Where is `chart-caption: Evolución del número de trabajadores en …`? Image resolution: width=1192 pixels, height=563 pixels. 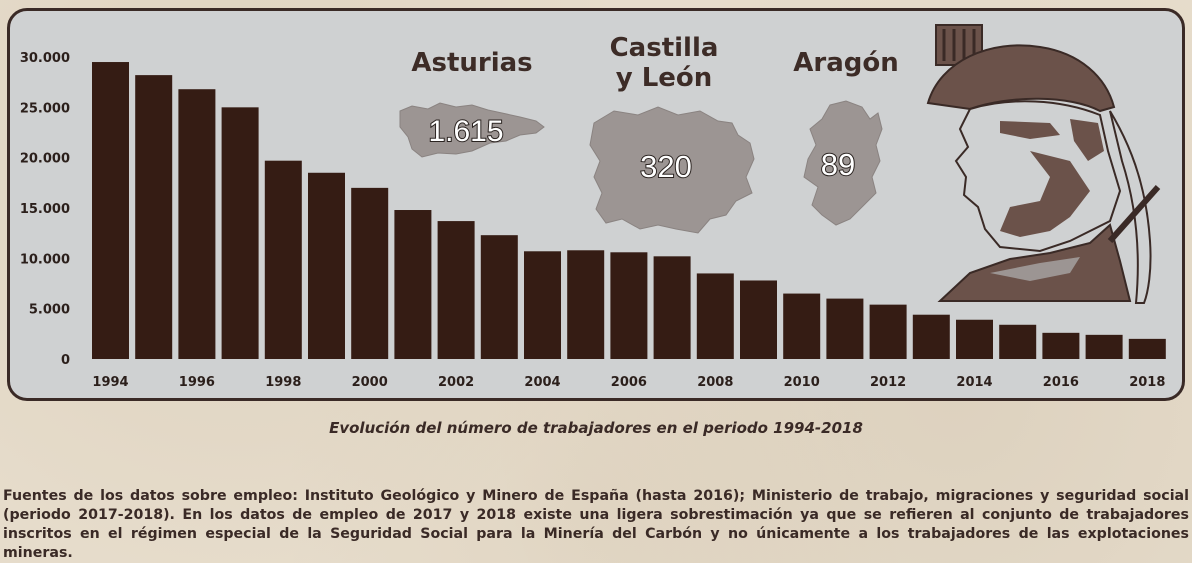
chart-caption: Evolución del número de trabajadores en … is located at coordinates (596, 428).